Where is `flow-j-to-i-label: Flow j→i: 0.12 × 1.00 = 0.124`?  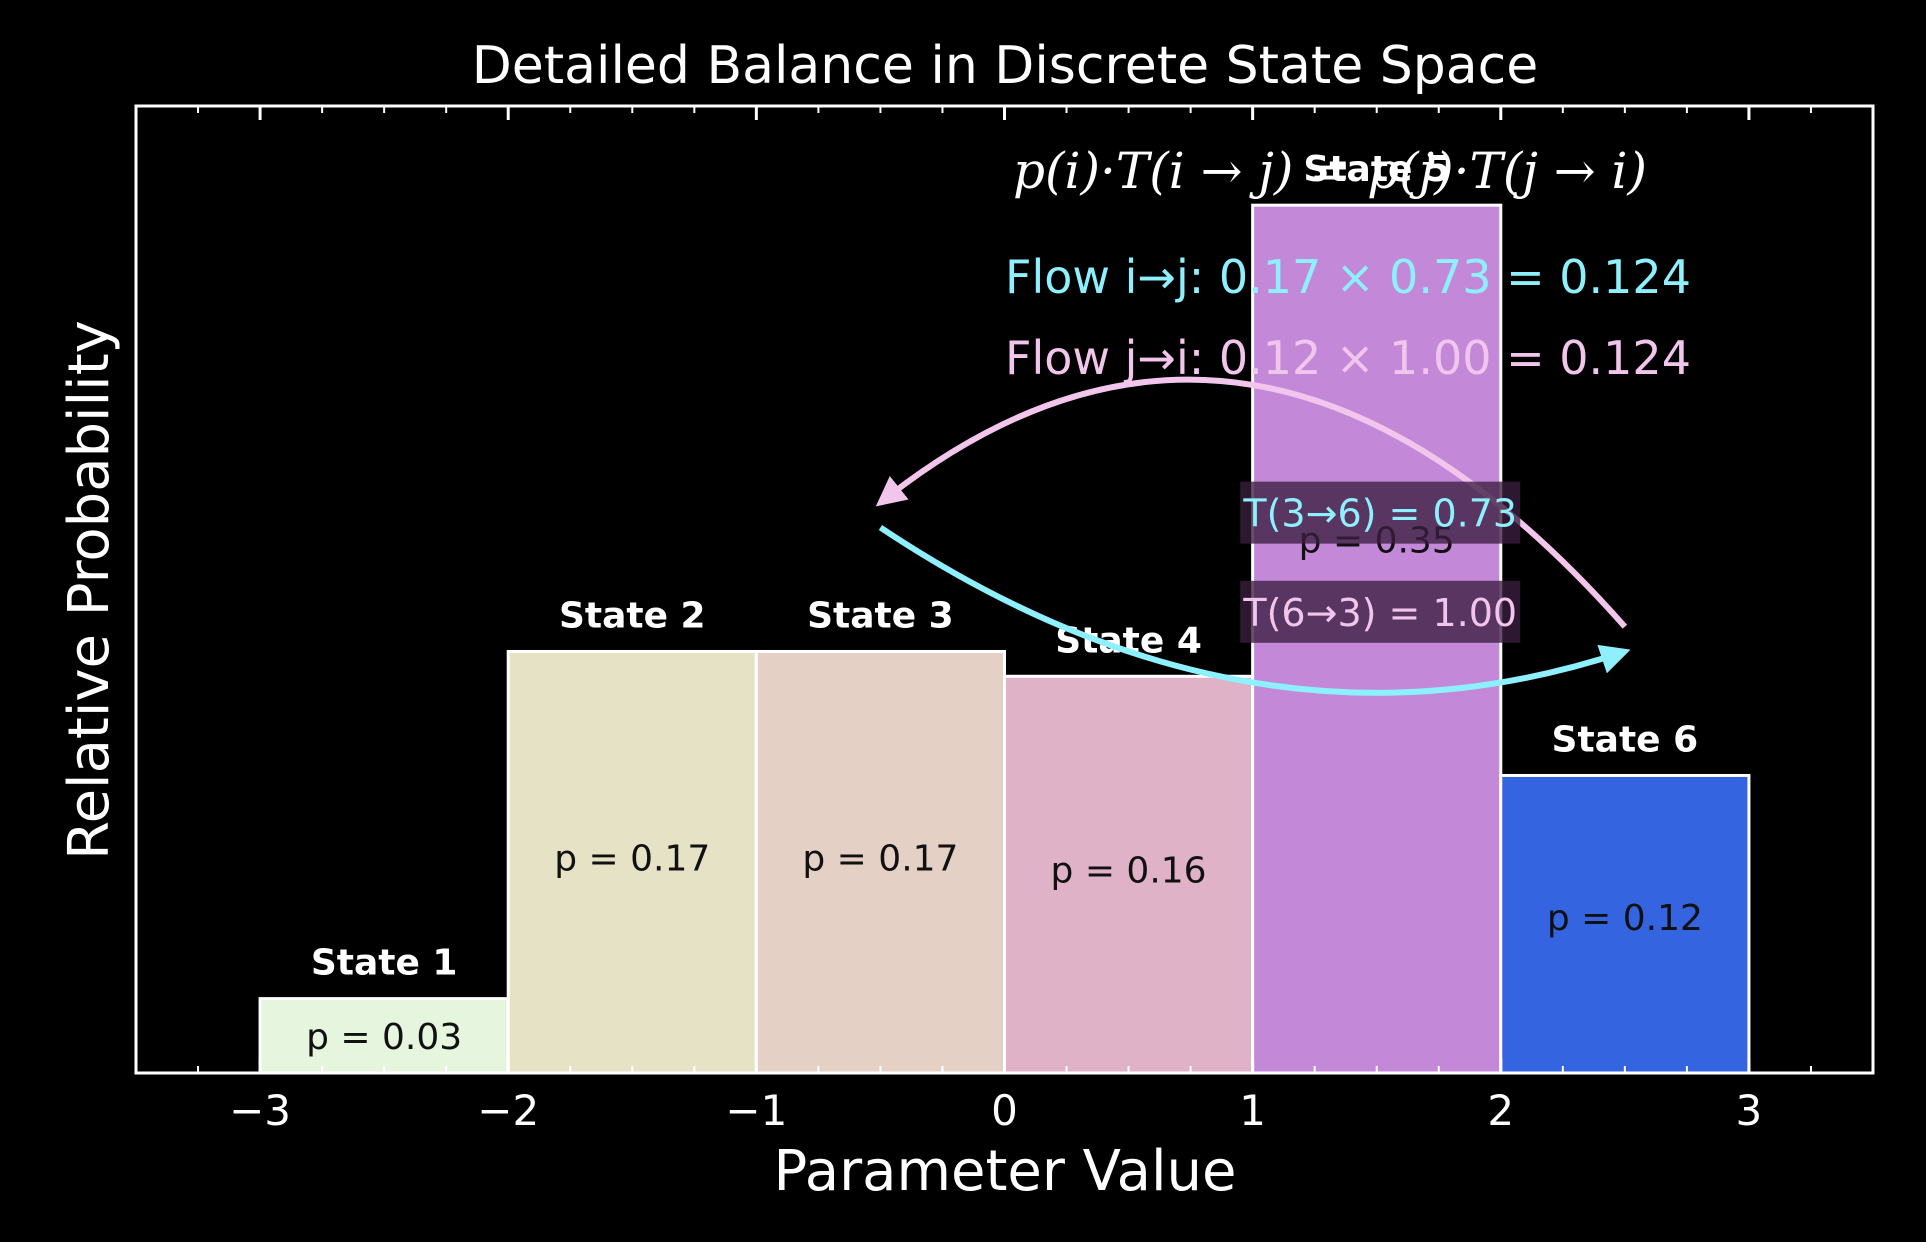
flow-j-to-i-label: Flow j→i: 0.12 × 1.00 = 0.124 is located at coordinates (1348, 358).